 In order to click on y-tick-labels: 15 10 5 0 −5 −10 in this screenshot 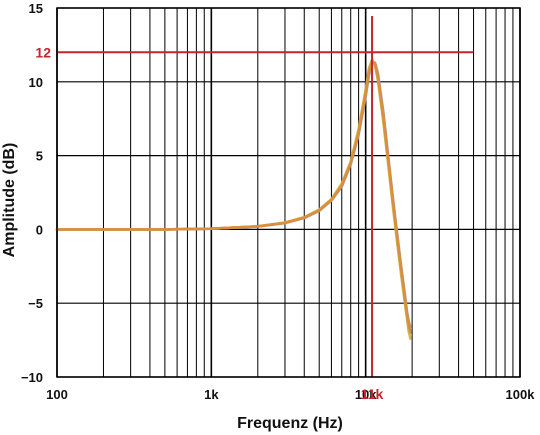, I will do `click(32, 193)`.